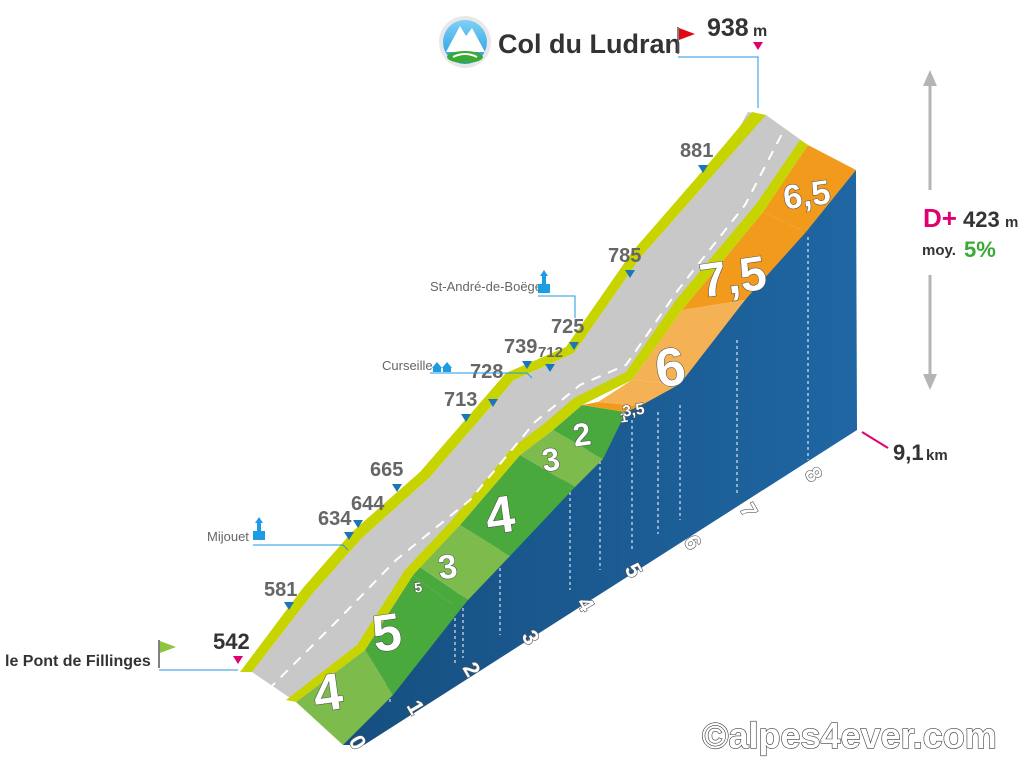 Image resolution: width=1024 pixels, height=768 pixels. I want to click on summit-leader-line, so click(718, 82).